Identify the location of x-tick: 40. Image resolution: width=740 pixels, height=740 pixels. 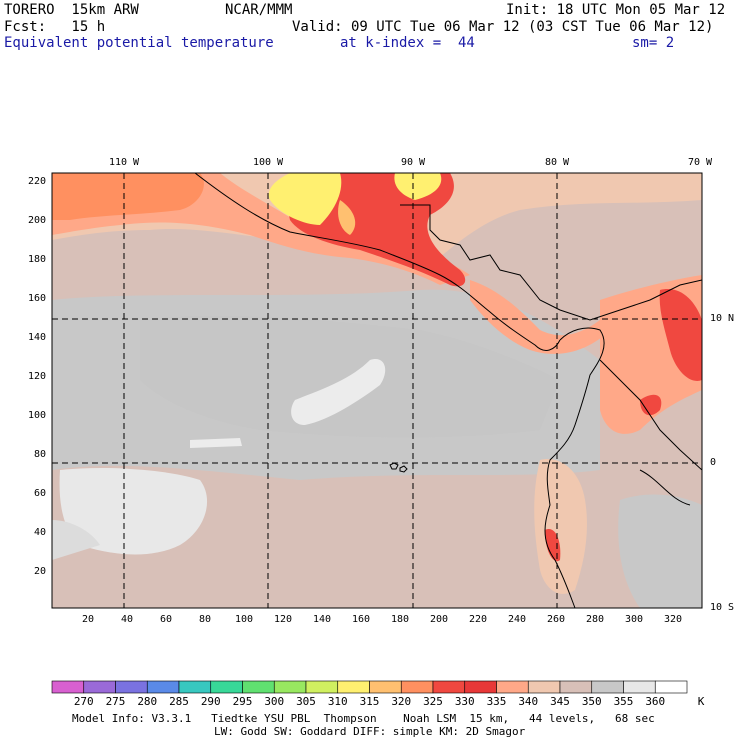
(127, 619).